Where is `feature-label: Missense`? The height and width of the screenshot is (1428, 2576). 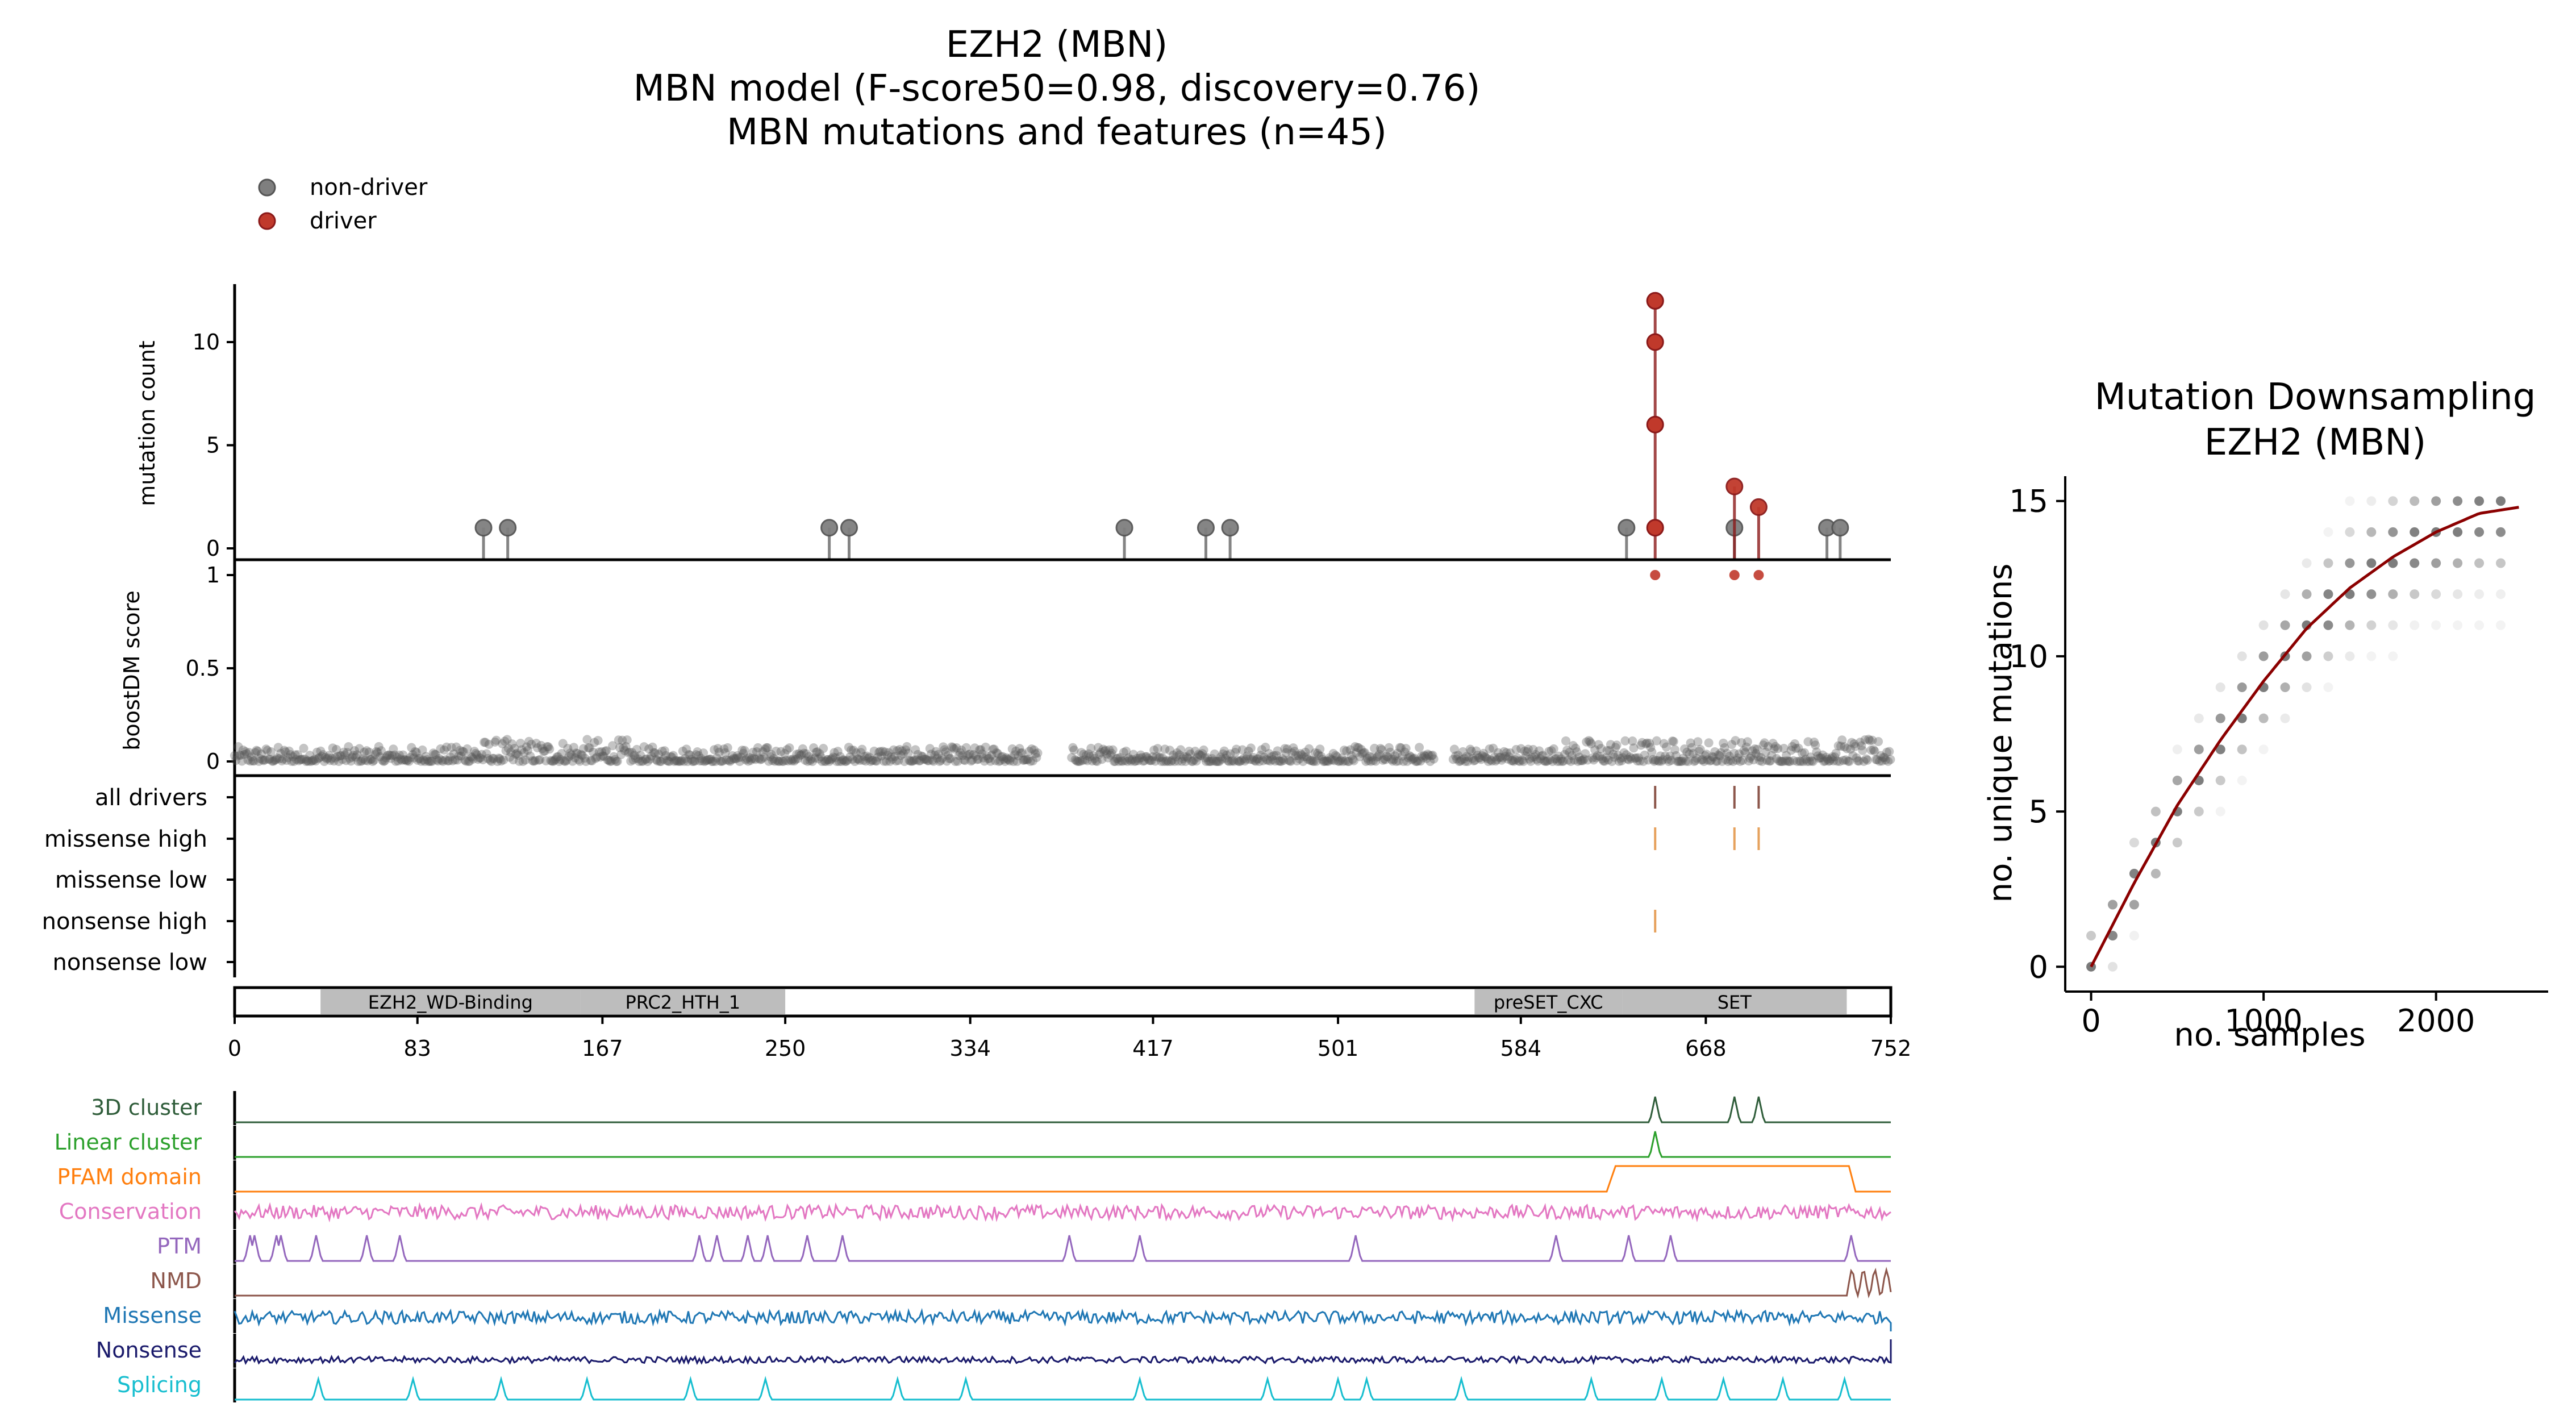
feature-label: Missense is located at coordinates (152, 1315).